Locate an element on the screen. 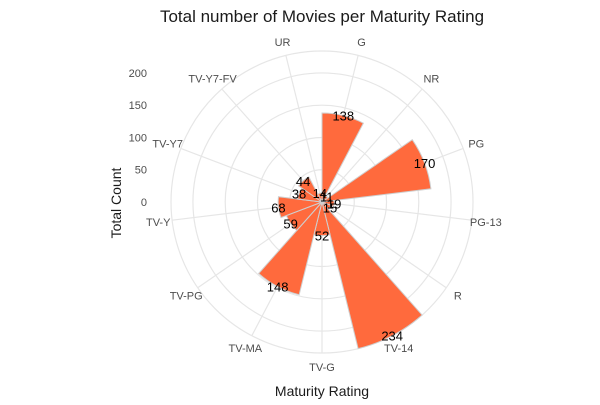 The height and width of the screenshot is (405, 600). value-label-pg-13: 19 is located at coordinates (334, 203).